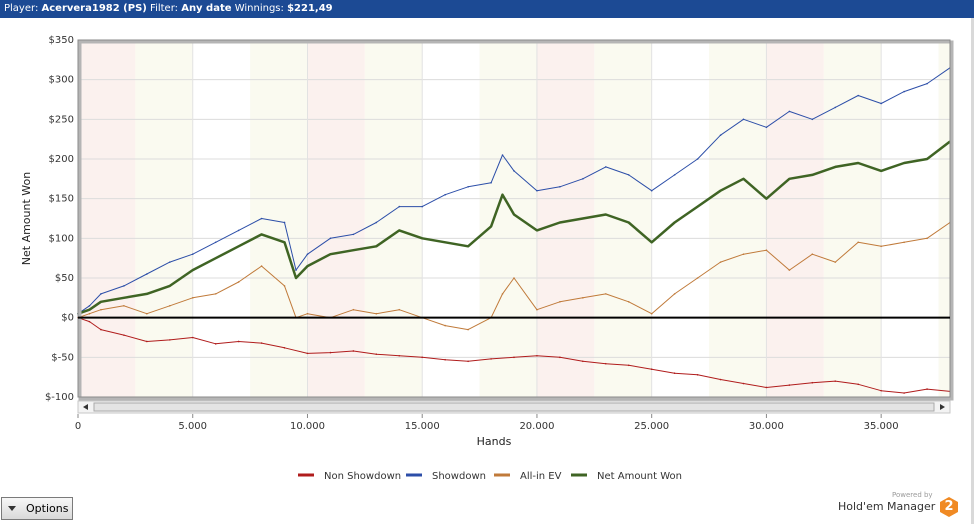 This screenshot has width=974, height=524. What do you see at coordinates (192, 426) in the screenshot?
I see `x-tick-label: 5.000` at bounding box center [192, 426].